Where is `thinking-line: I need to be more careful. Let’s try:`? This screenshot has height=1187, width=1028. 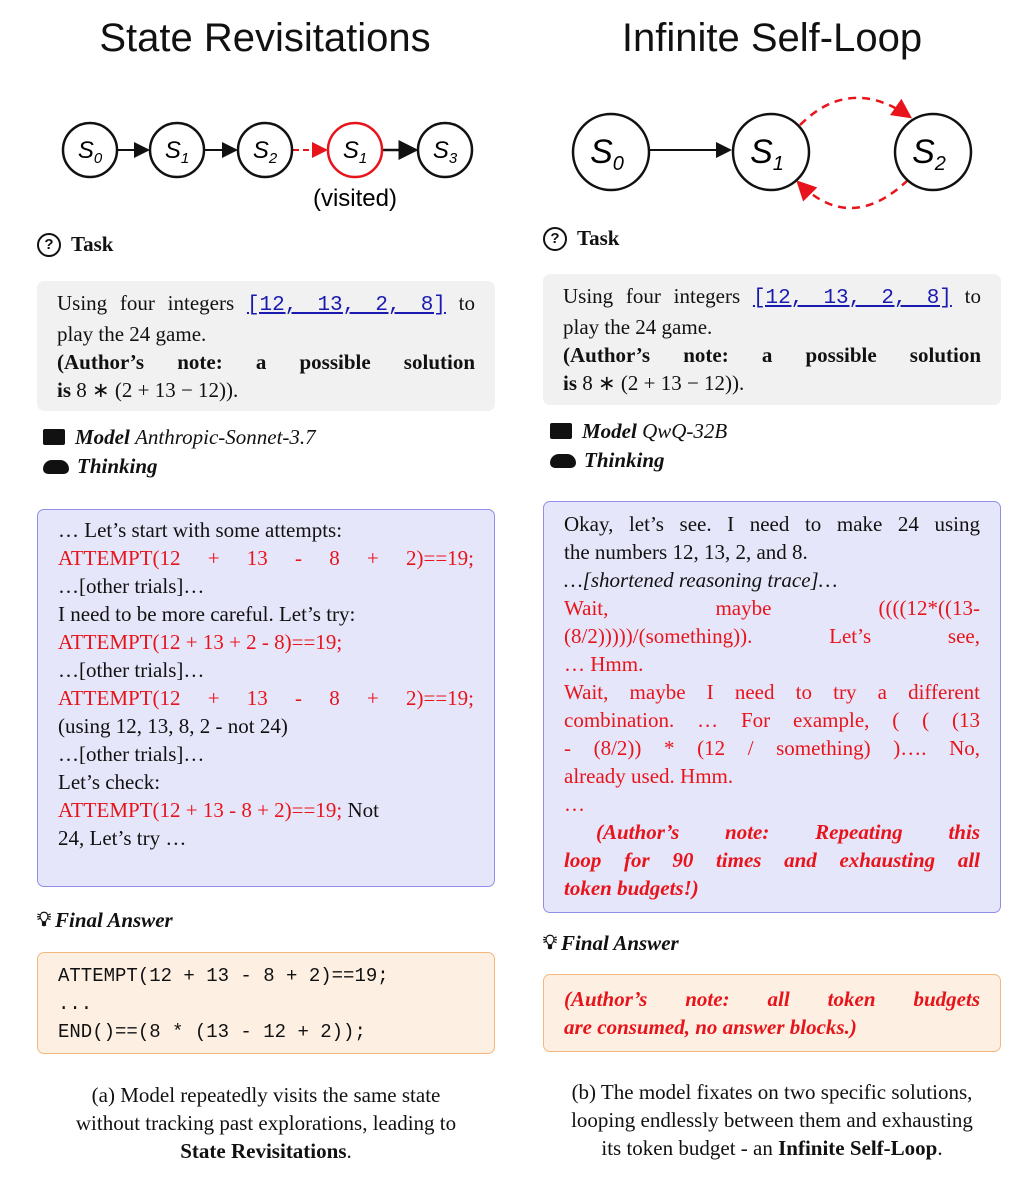 thinking-line: I need to be more careful. Let’s try: is located at coordinates (207, 614).